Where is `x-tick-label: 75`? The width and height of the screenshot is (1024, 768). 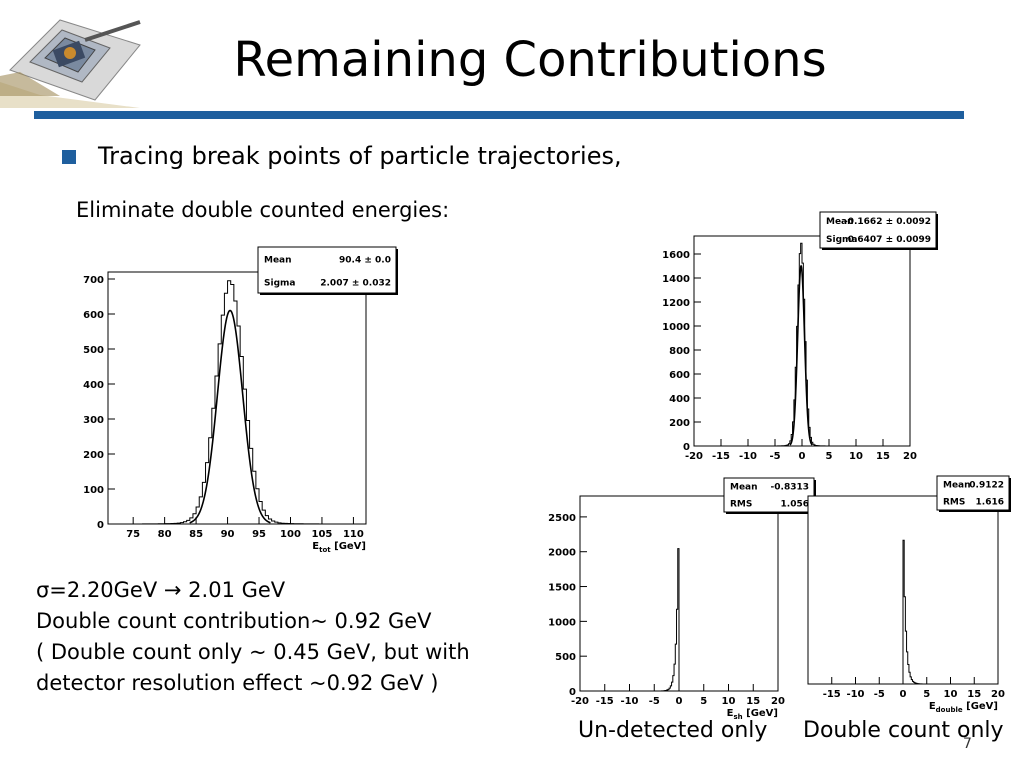
x-tick-label: 75 is located at coordinates (133, 534).